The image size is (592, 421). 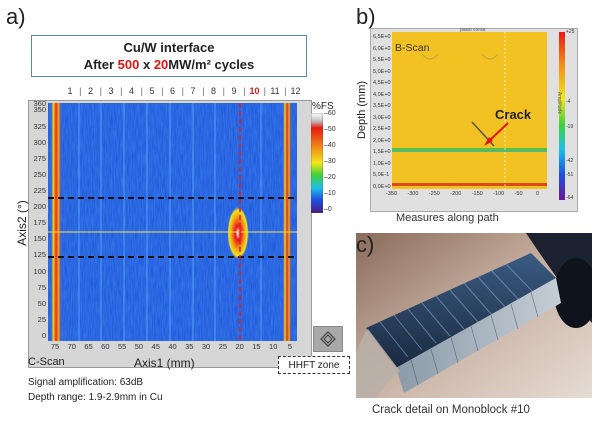 I want to click on bscan-colorbar, so click(x=562, y=116).